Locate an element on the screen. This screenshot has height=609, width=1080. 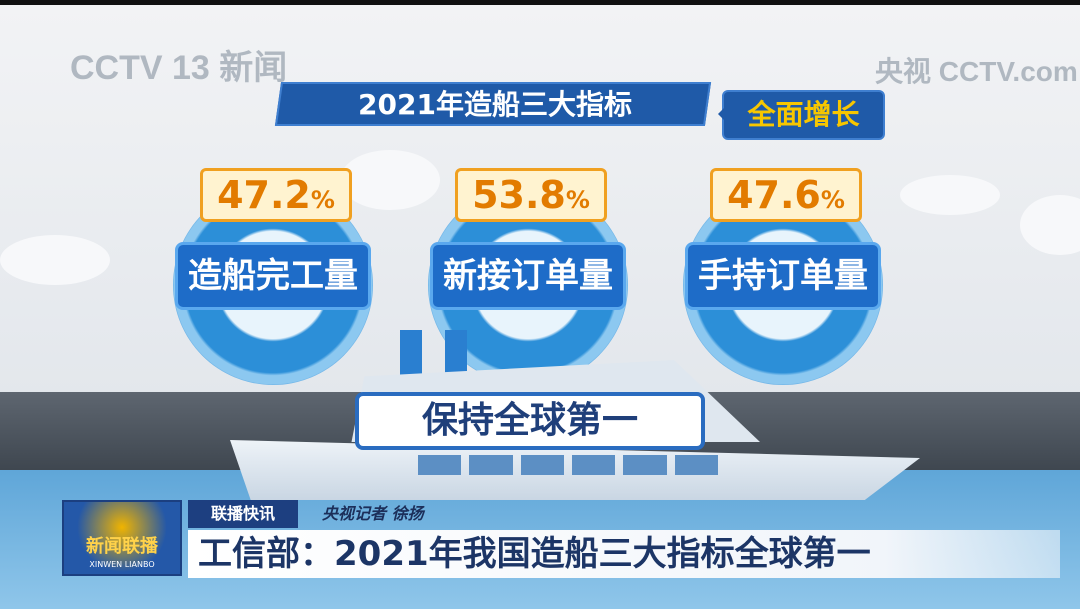
indicator-value: 47.6% is located at coordinates (786, 195).